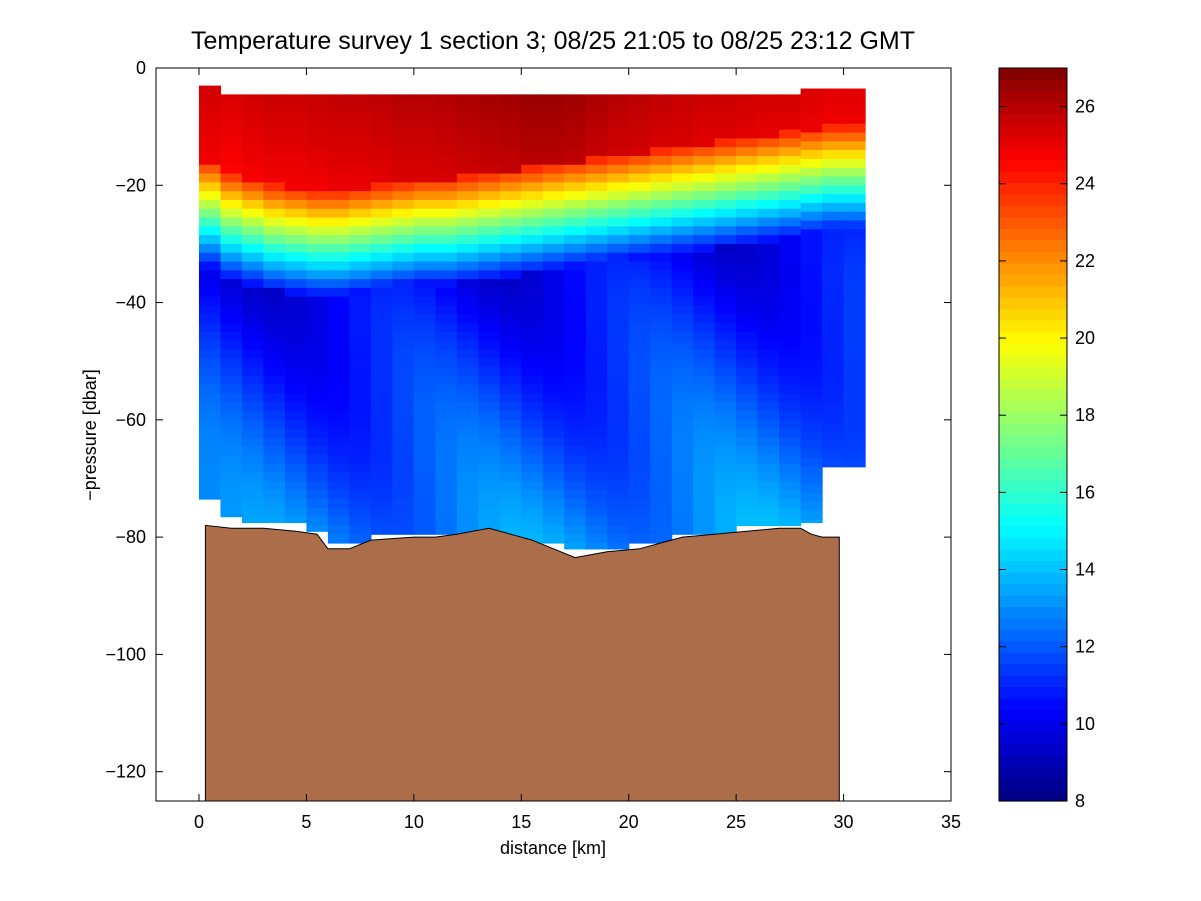 This screenshot has height=901, width=1201. Describe the element at coordinates (553, 848) in the screenshot. I see `x-axis-label: distance [km]` at that location.